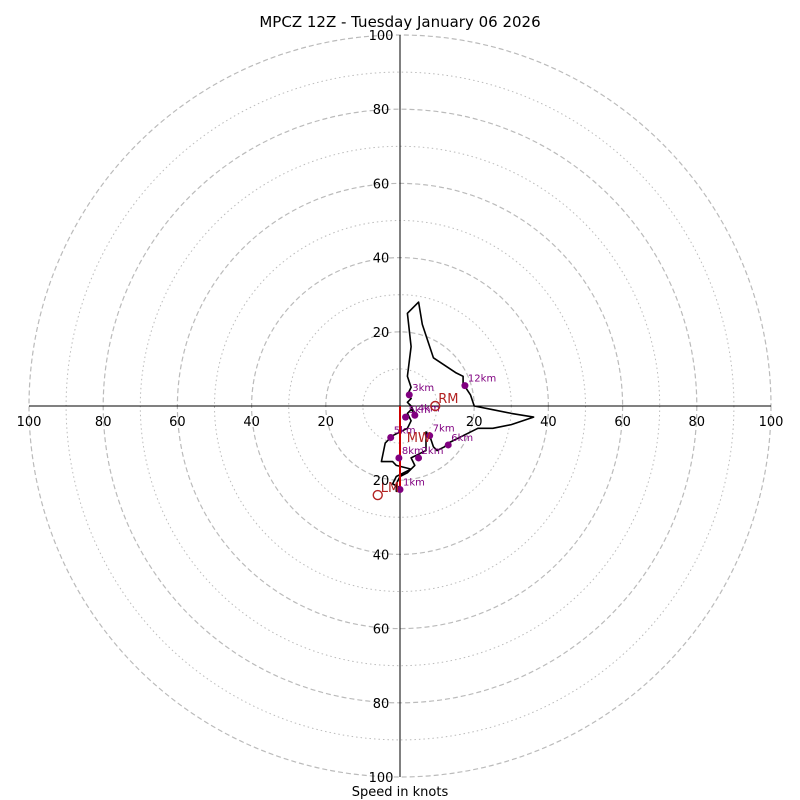 The height and width of the screenshot is (800, 800). What do you see at coordinates (381, 630) in the screenshot?
I see `tick-label-y-17: 60` at bounding box center [381, 630].